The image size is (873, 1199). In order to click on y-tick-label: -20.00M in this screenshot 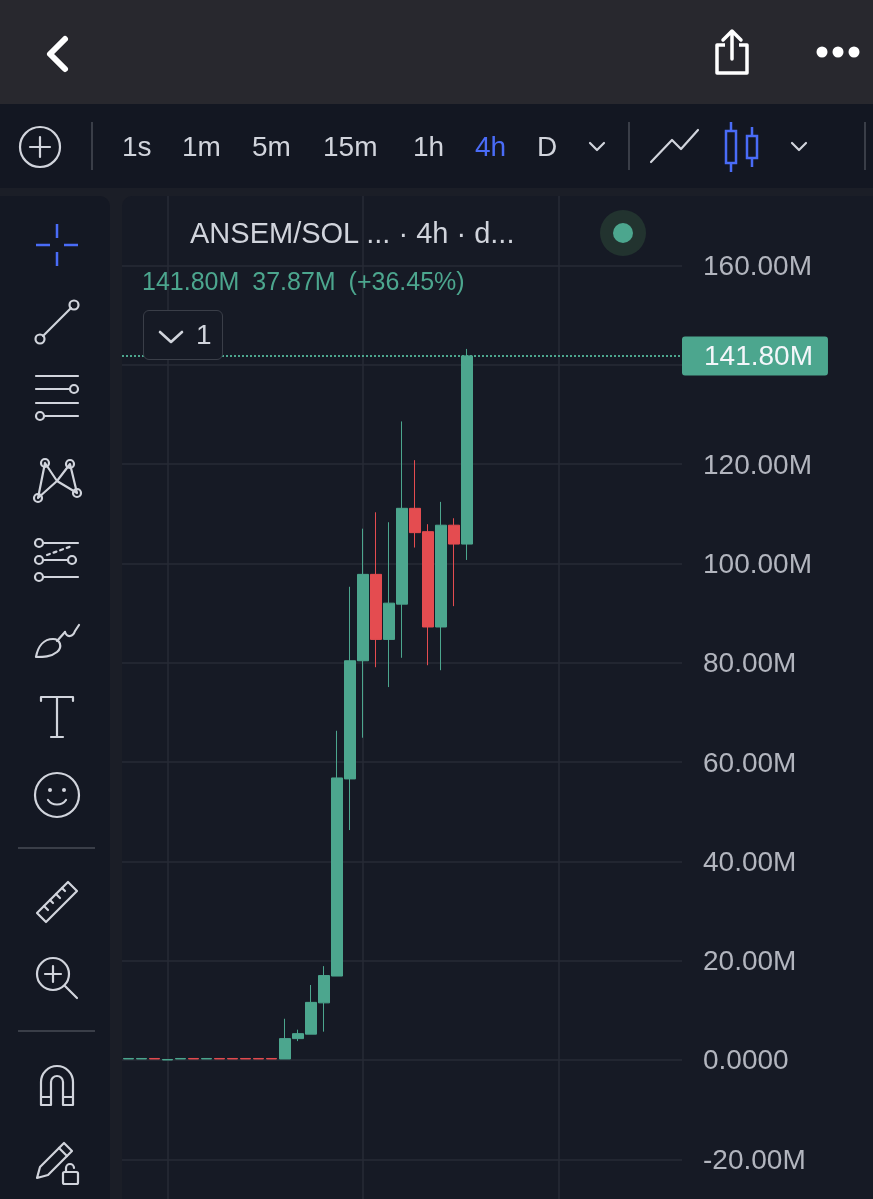, I will do `click(754, 1159)`.